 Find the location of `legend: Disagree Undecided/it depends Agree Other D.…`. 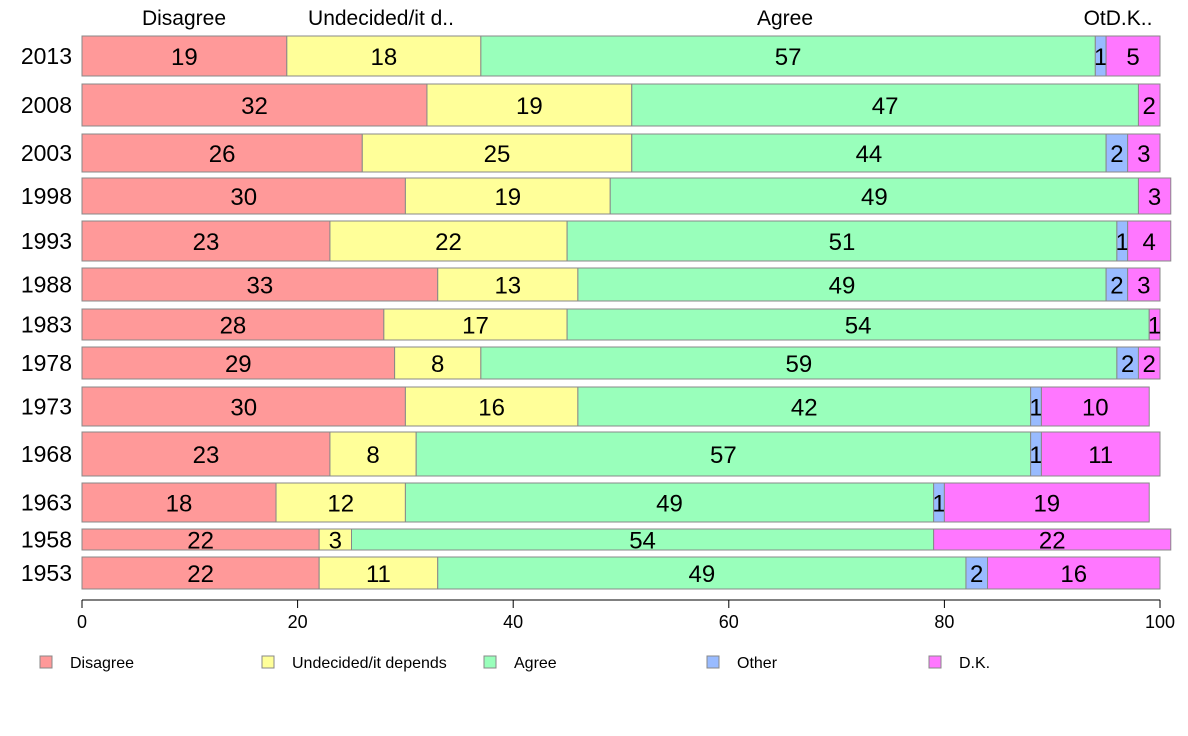

legend: Disagree Undecided/it depends Agree Other D.… is located at coordinates (514, 663).